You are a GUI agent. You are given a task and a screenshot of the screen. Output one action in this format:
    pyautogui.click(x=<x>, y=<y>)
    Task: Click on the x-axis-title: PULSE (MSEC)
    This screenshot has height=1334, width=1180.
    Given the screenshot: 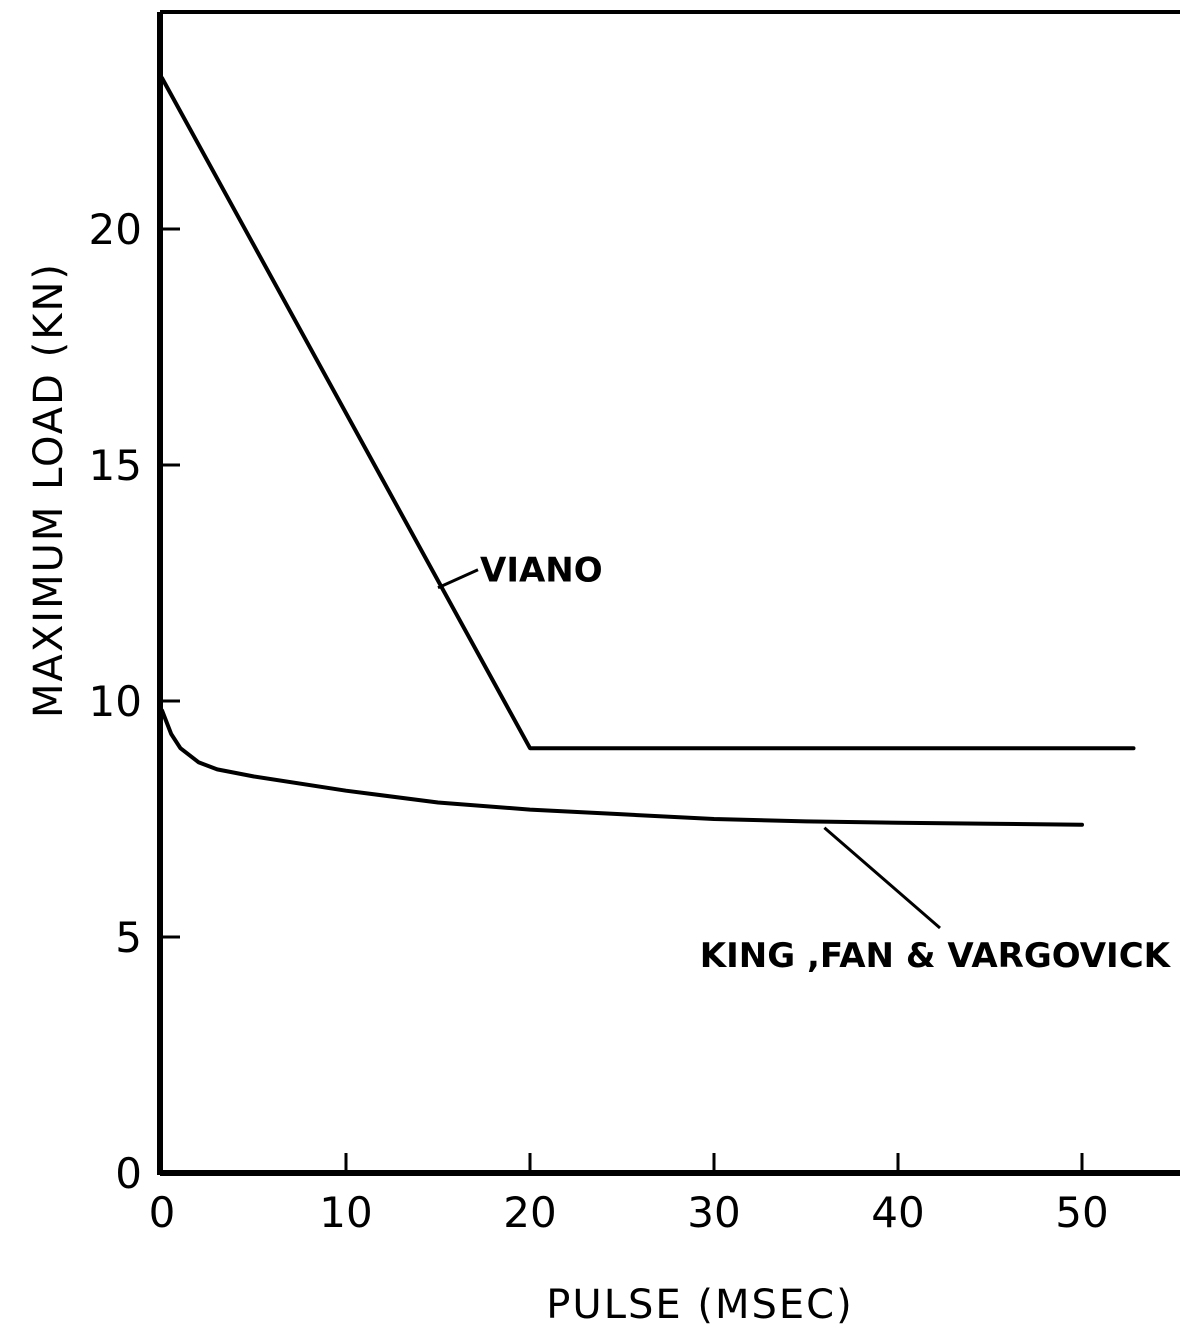 What is the action you would take?
    pyautogui.click(x=699, y=1305)
    